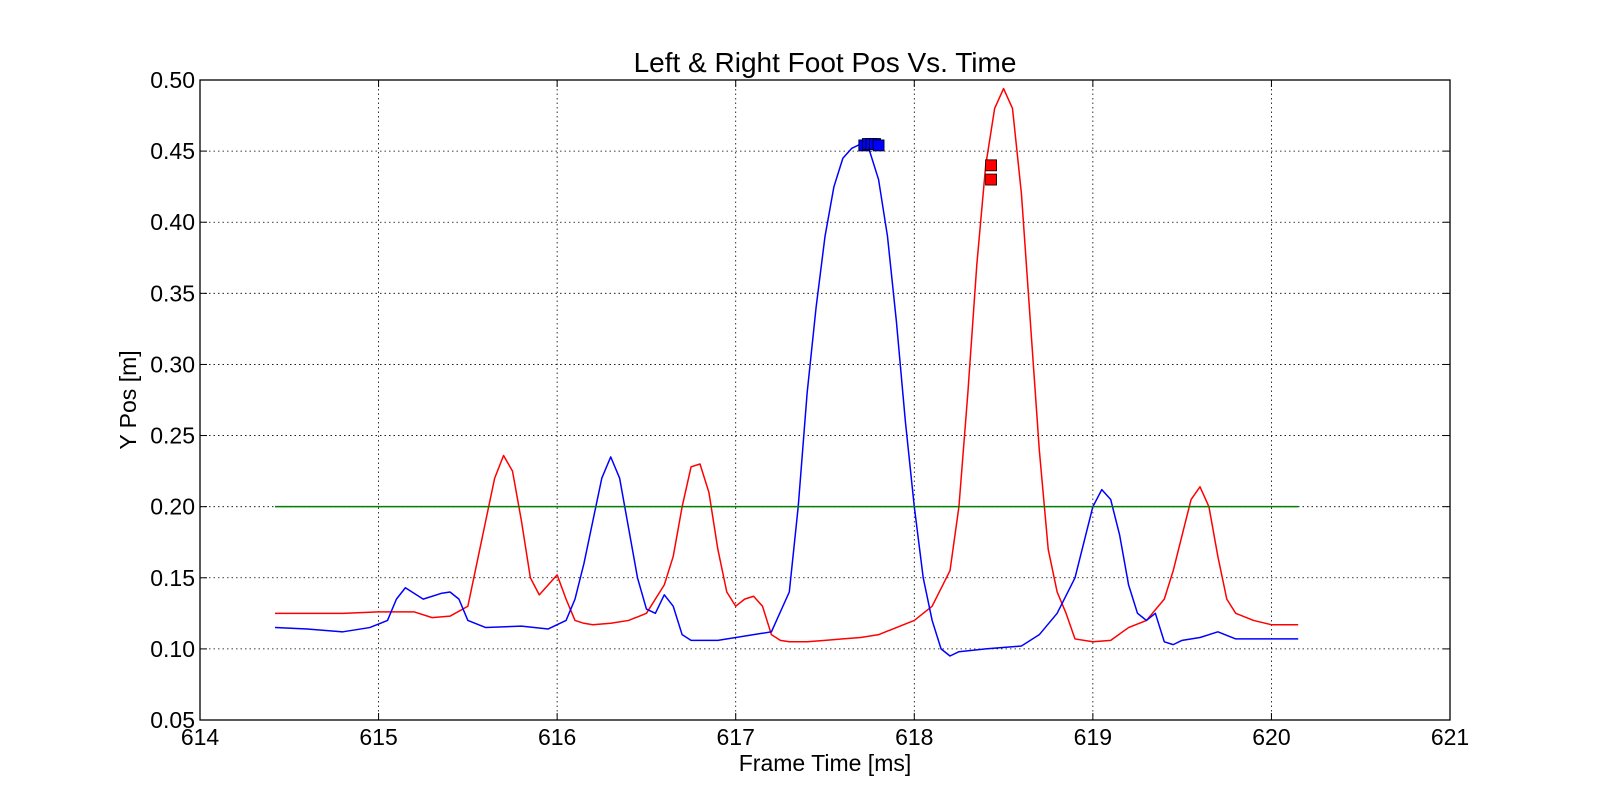 Image resolution: width=1600 pixels, height=796 pixels. What do you see at coordinates (378, 737) in the screenshot?
I see `x-tick-label: 615` at bounding box center [378, 737].